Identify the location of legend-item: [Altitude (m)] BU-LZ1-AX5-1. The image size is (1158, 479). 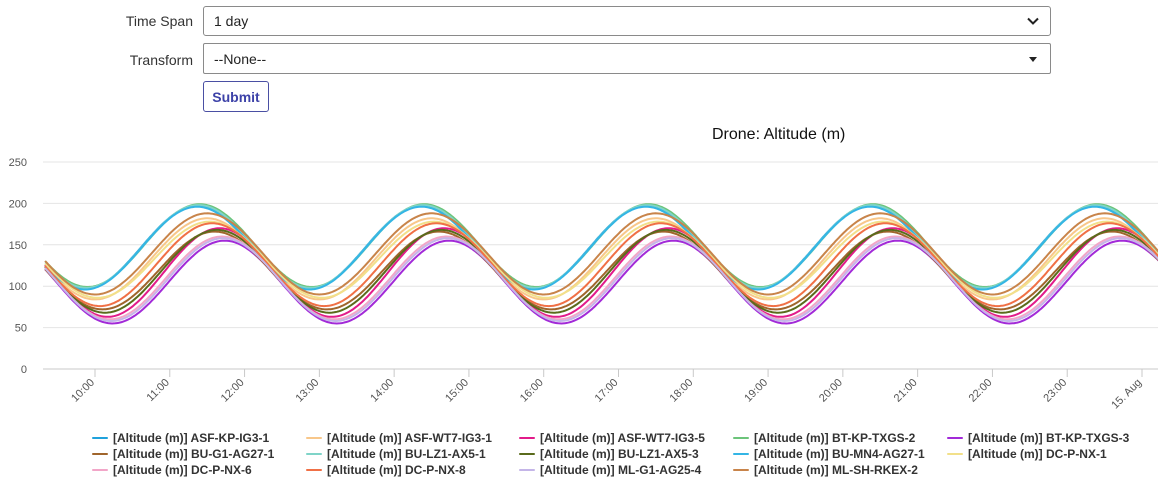
(412, 453).